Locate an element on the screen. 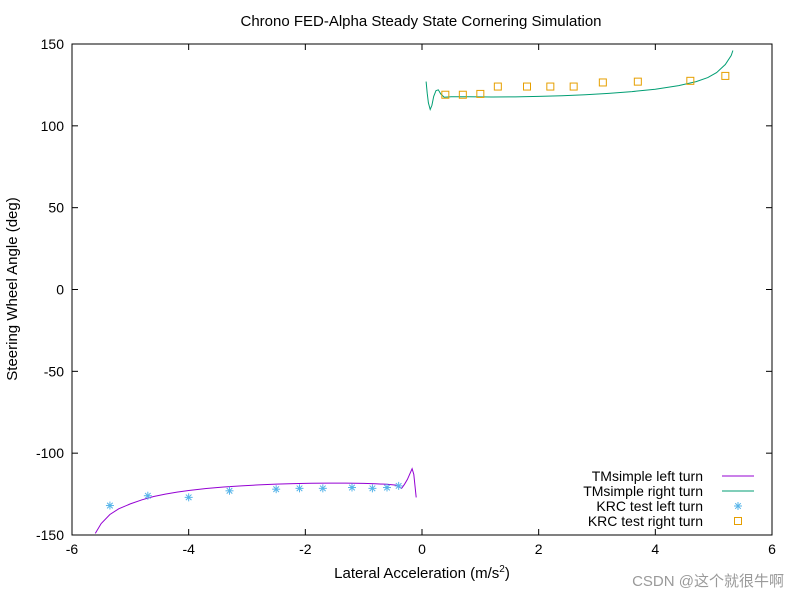  legend-entry: KRC test right turn is located at coordinates (665, 521).